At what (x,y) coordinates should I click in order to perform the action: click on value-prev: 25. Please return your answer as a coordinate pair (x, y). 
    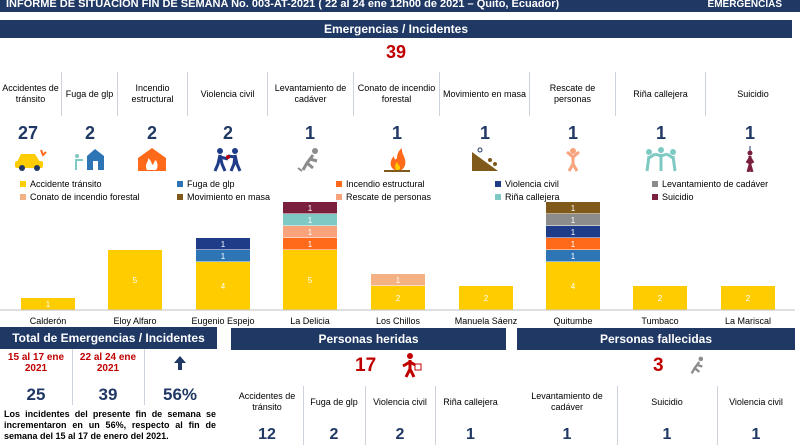
    Looking at the image, I should click on (36, 394).